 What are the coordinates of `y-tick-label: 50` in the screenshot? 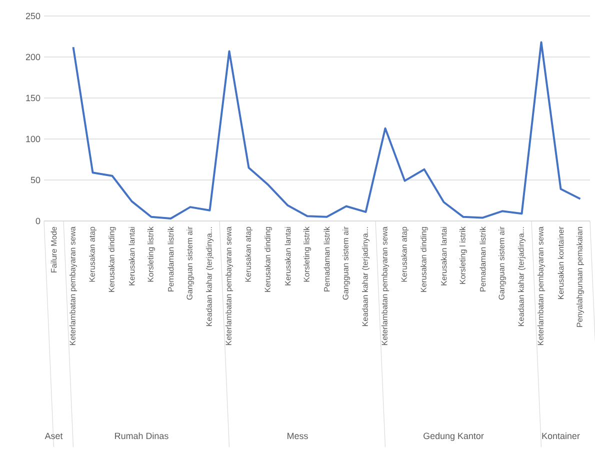 It's located at (35, 180).